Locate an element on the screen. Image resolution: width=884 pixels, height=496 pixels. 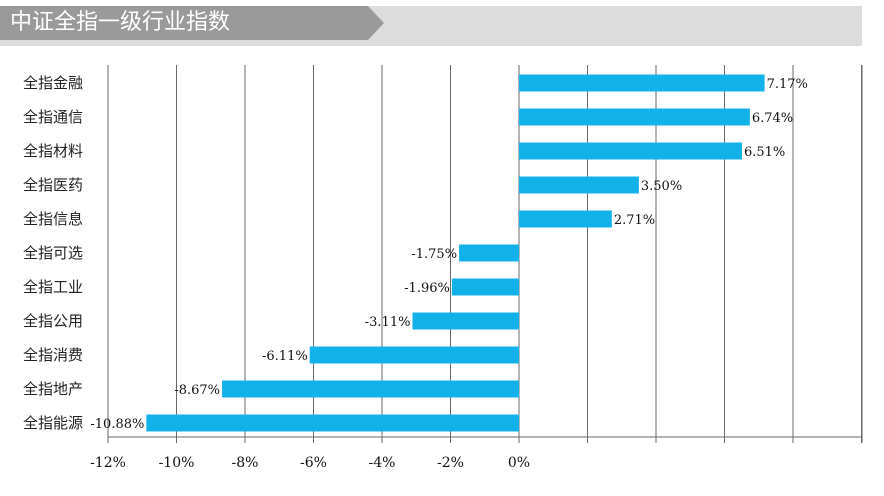
data-label: 7.17% is located at coordinates (787, 84).